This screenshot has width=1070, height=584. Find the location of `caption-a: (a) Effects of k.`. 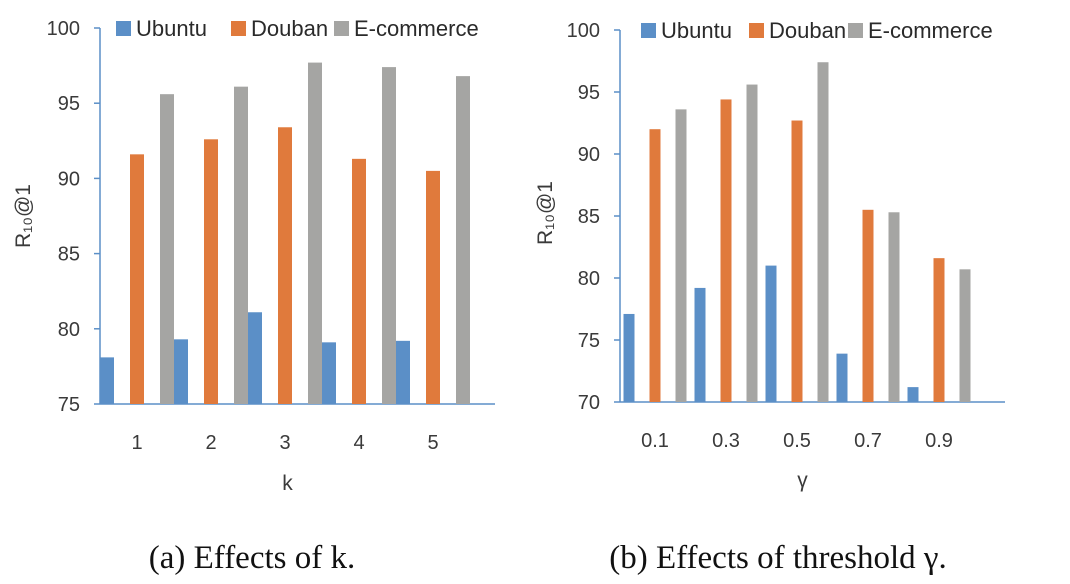

caption-a: (a) Effects of k. is located at coordinates (252, 558).